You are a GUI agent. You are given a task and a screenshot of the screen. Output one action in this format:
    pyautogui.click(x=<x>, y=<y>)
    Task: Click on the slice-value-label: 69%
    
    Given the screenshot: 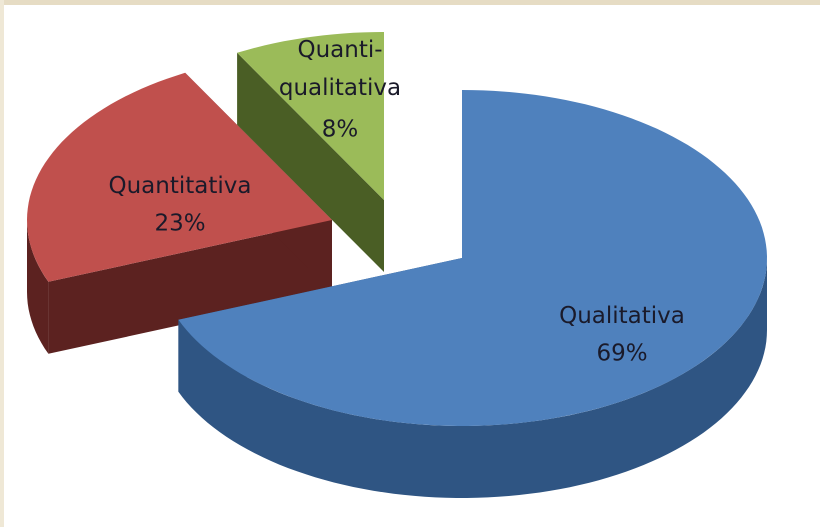 What is the action you would take?
    pyautogui.click(x=621, y=354)
    